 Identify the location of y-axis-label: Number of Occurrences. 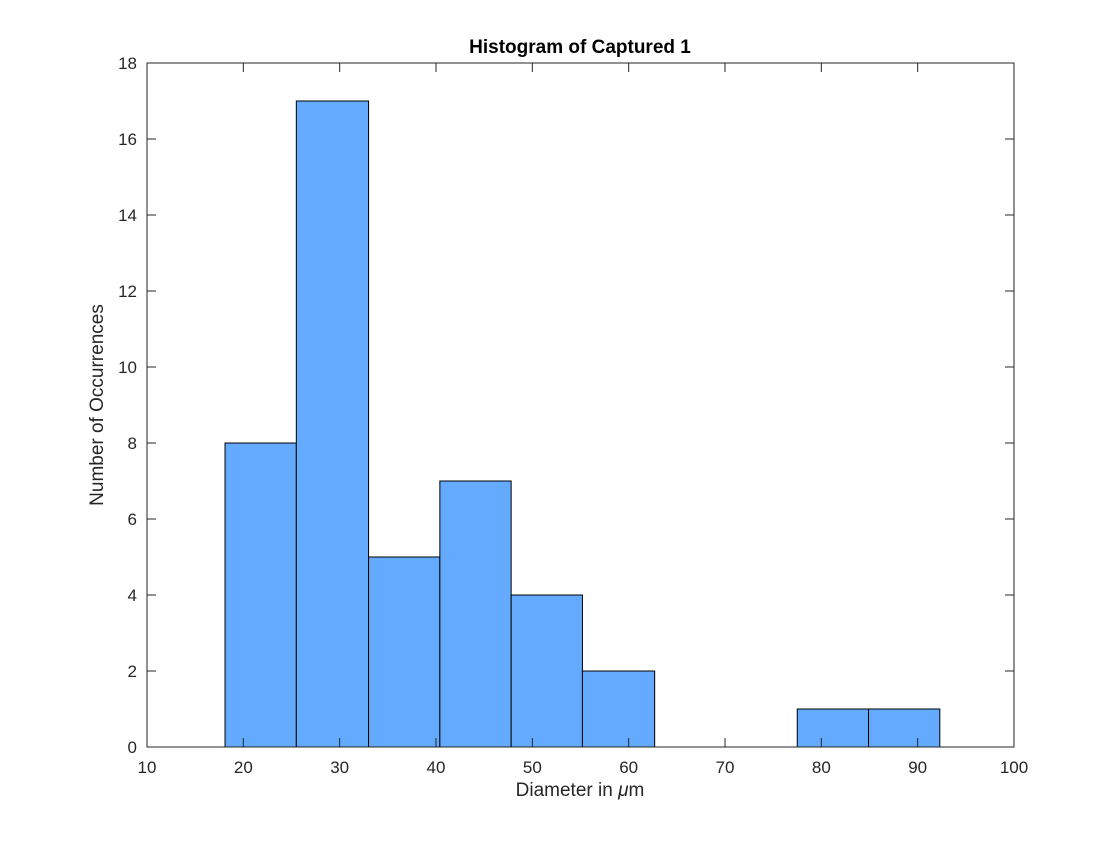
(97, 405).